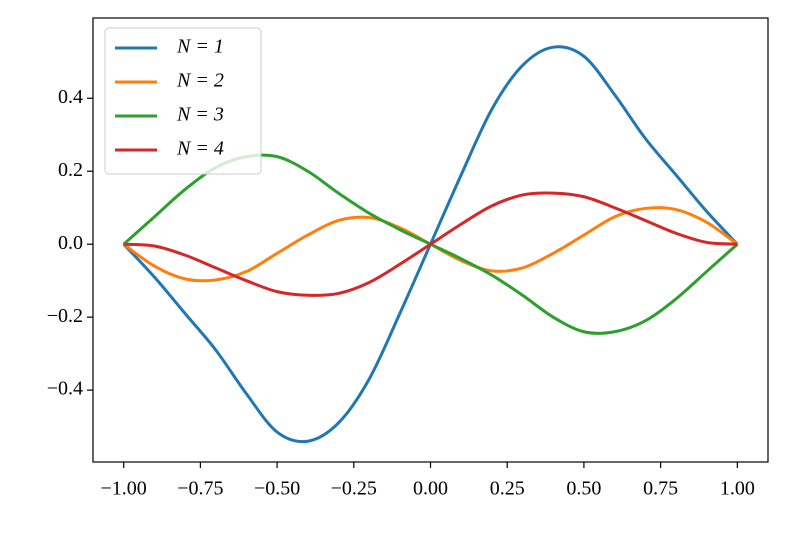  Describe the element at coordinates (183, 101) in the screenshot. I see `legend-box` at that location.